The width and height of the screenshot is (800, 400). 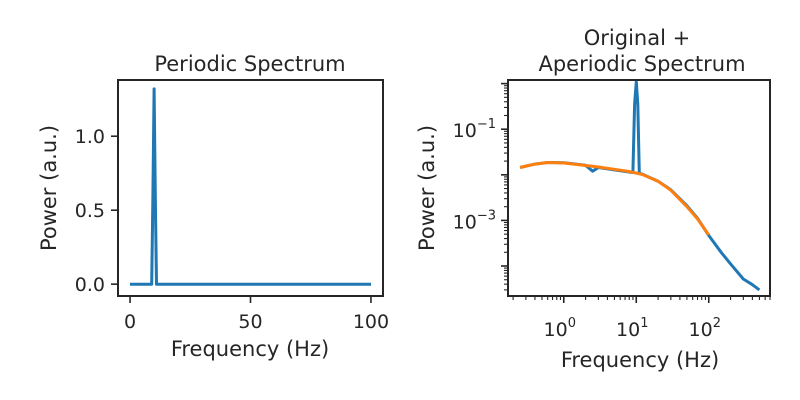 I want to click on plot-area, so click(x=250, y=186).